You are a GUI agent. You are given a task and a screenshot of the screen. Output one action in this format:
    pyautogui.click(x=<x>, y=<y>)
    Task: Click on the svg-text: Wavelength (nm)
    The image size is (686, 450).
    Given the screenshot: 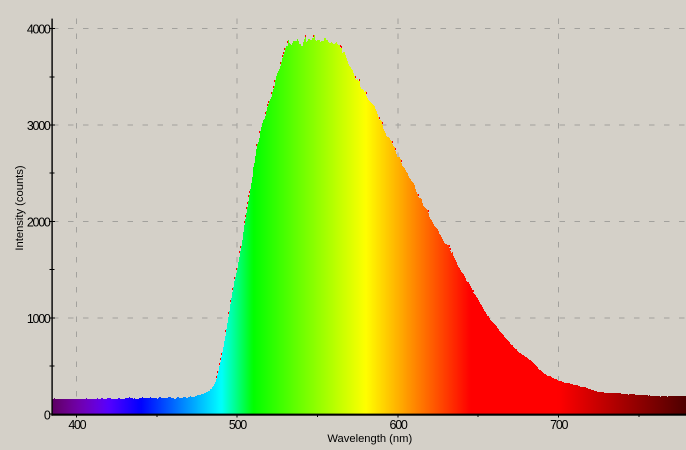 What is the action you would take?
    pyautogui.click(x=369, y=439)
    